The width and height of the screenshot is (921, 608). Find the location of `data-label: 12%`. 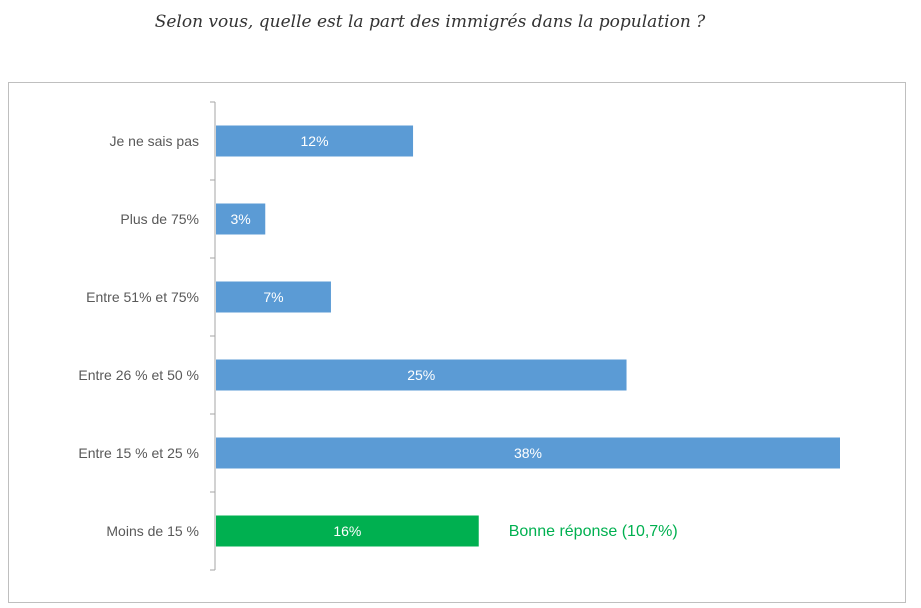

data-label: 12% is located at coordinates (315, 141).